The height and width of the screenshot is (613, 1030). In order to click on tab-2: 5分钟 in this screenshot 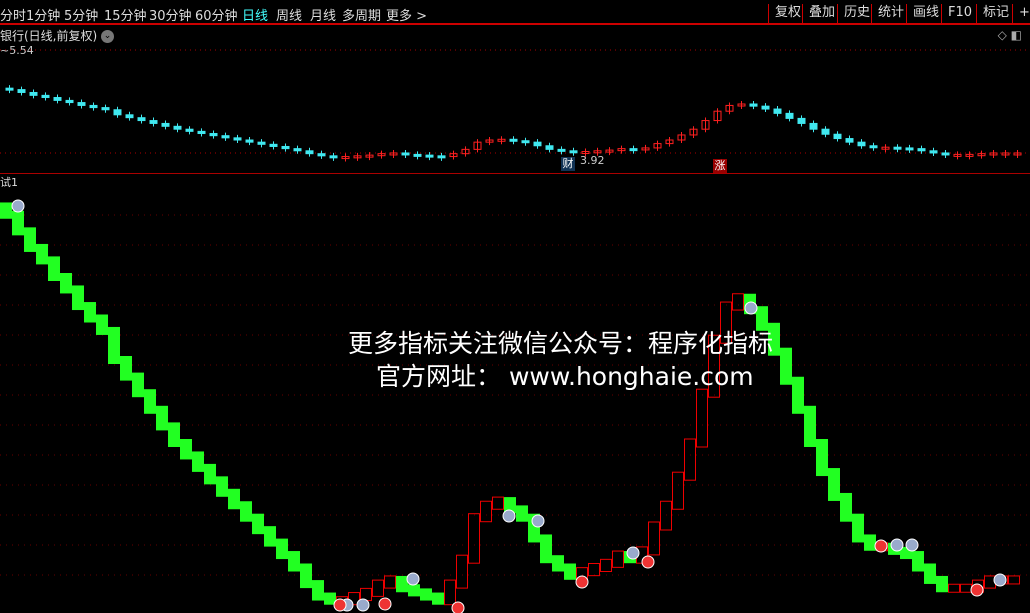, I will do `click(81, 16)`.